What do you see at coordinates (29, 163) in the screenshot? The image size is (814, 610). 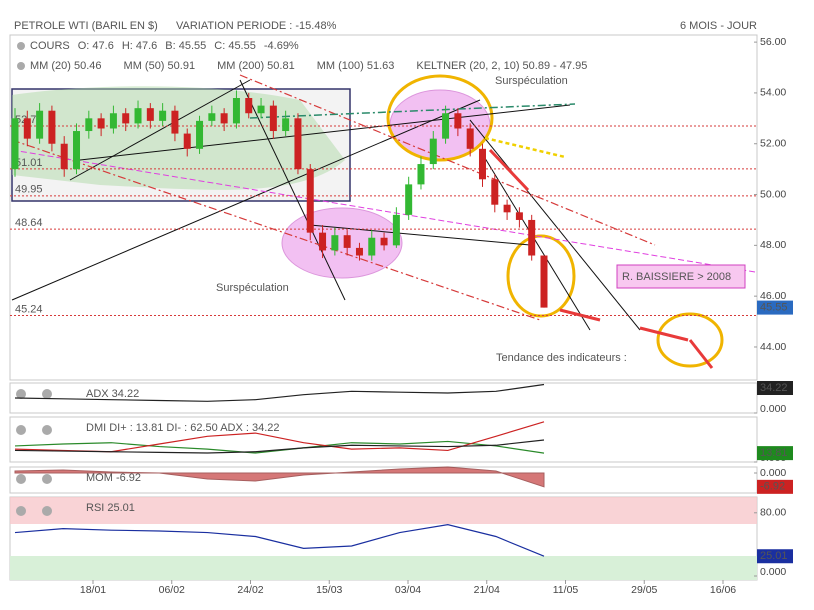 I see `level-label: 51.01` at bounding box center [29, 163].